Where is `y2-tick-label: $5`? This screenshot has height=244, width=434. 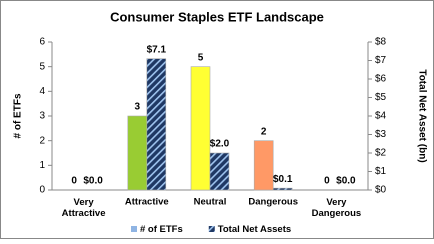
y2-tick-label: $5 is located at coordinates (381, 97).